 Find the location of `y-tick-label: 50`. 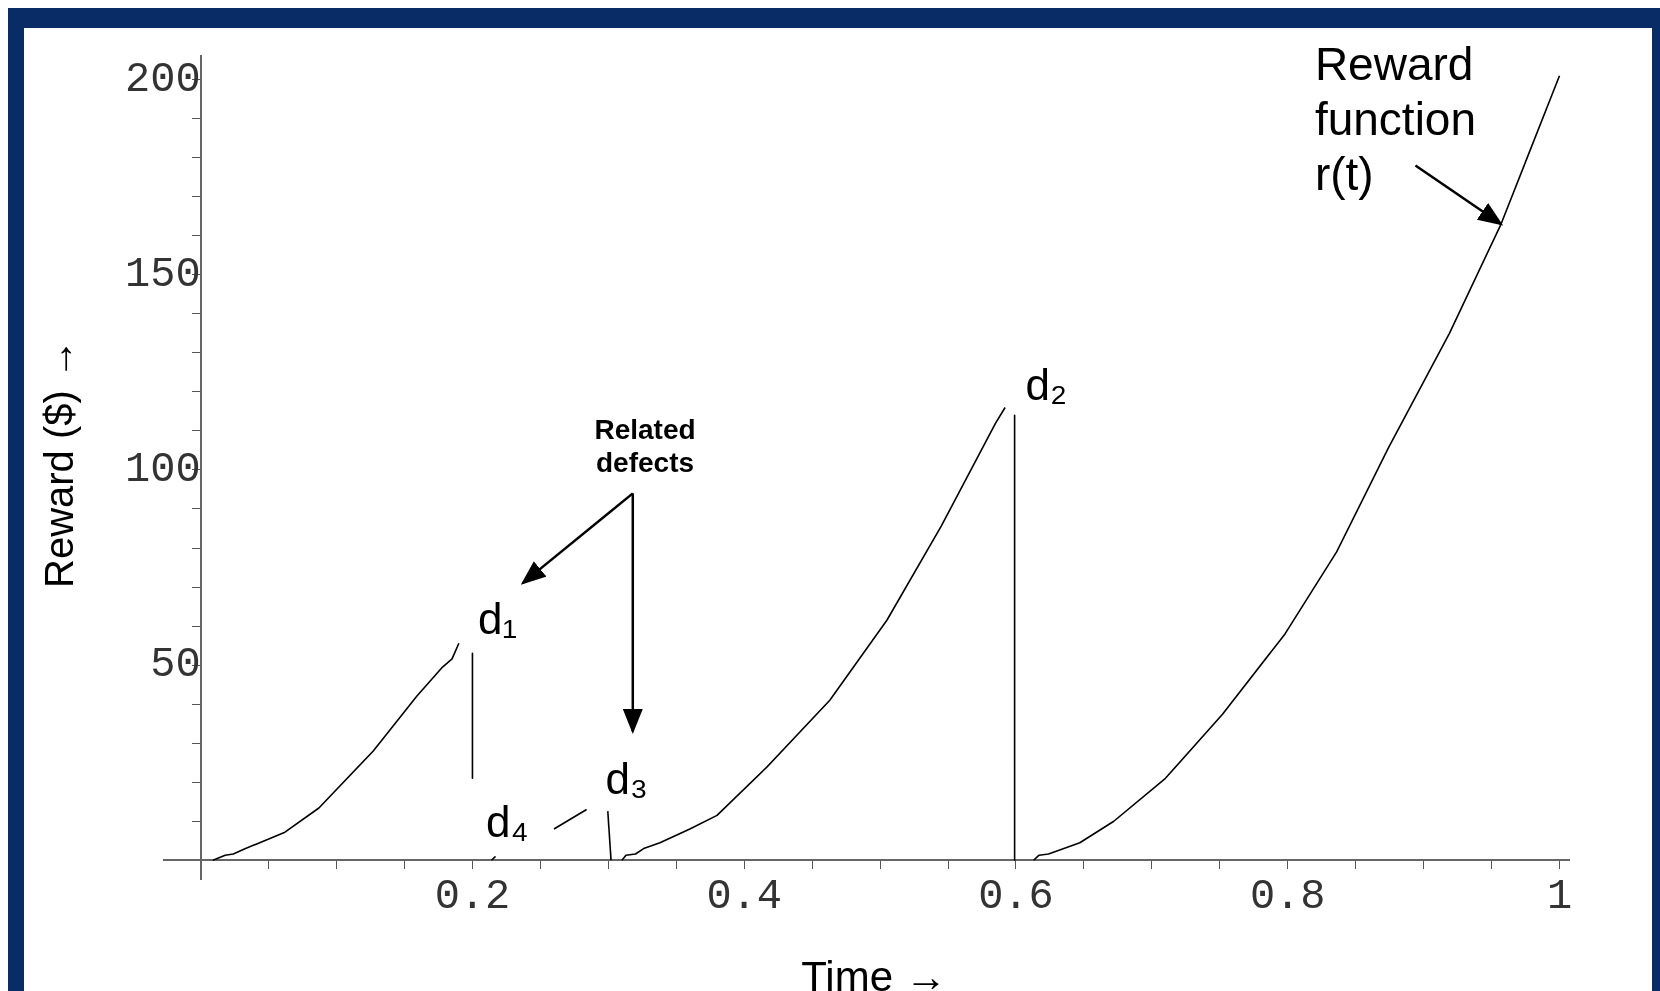

y-tick-label: 50 is located at coordinates (175, 665).